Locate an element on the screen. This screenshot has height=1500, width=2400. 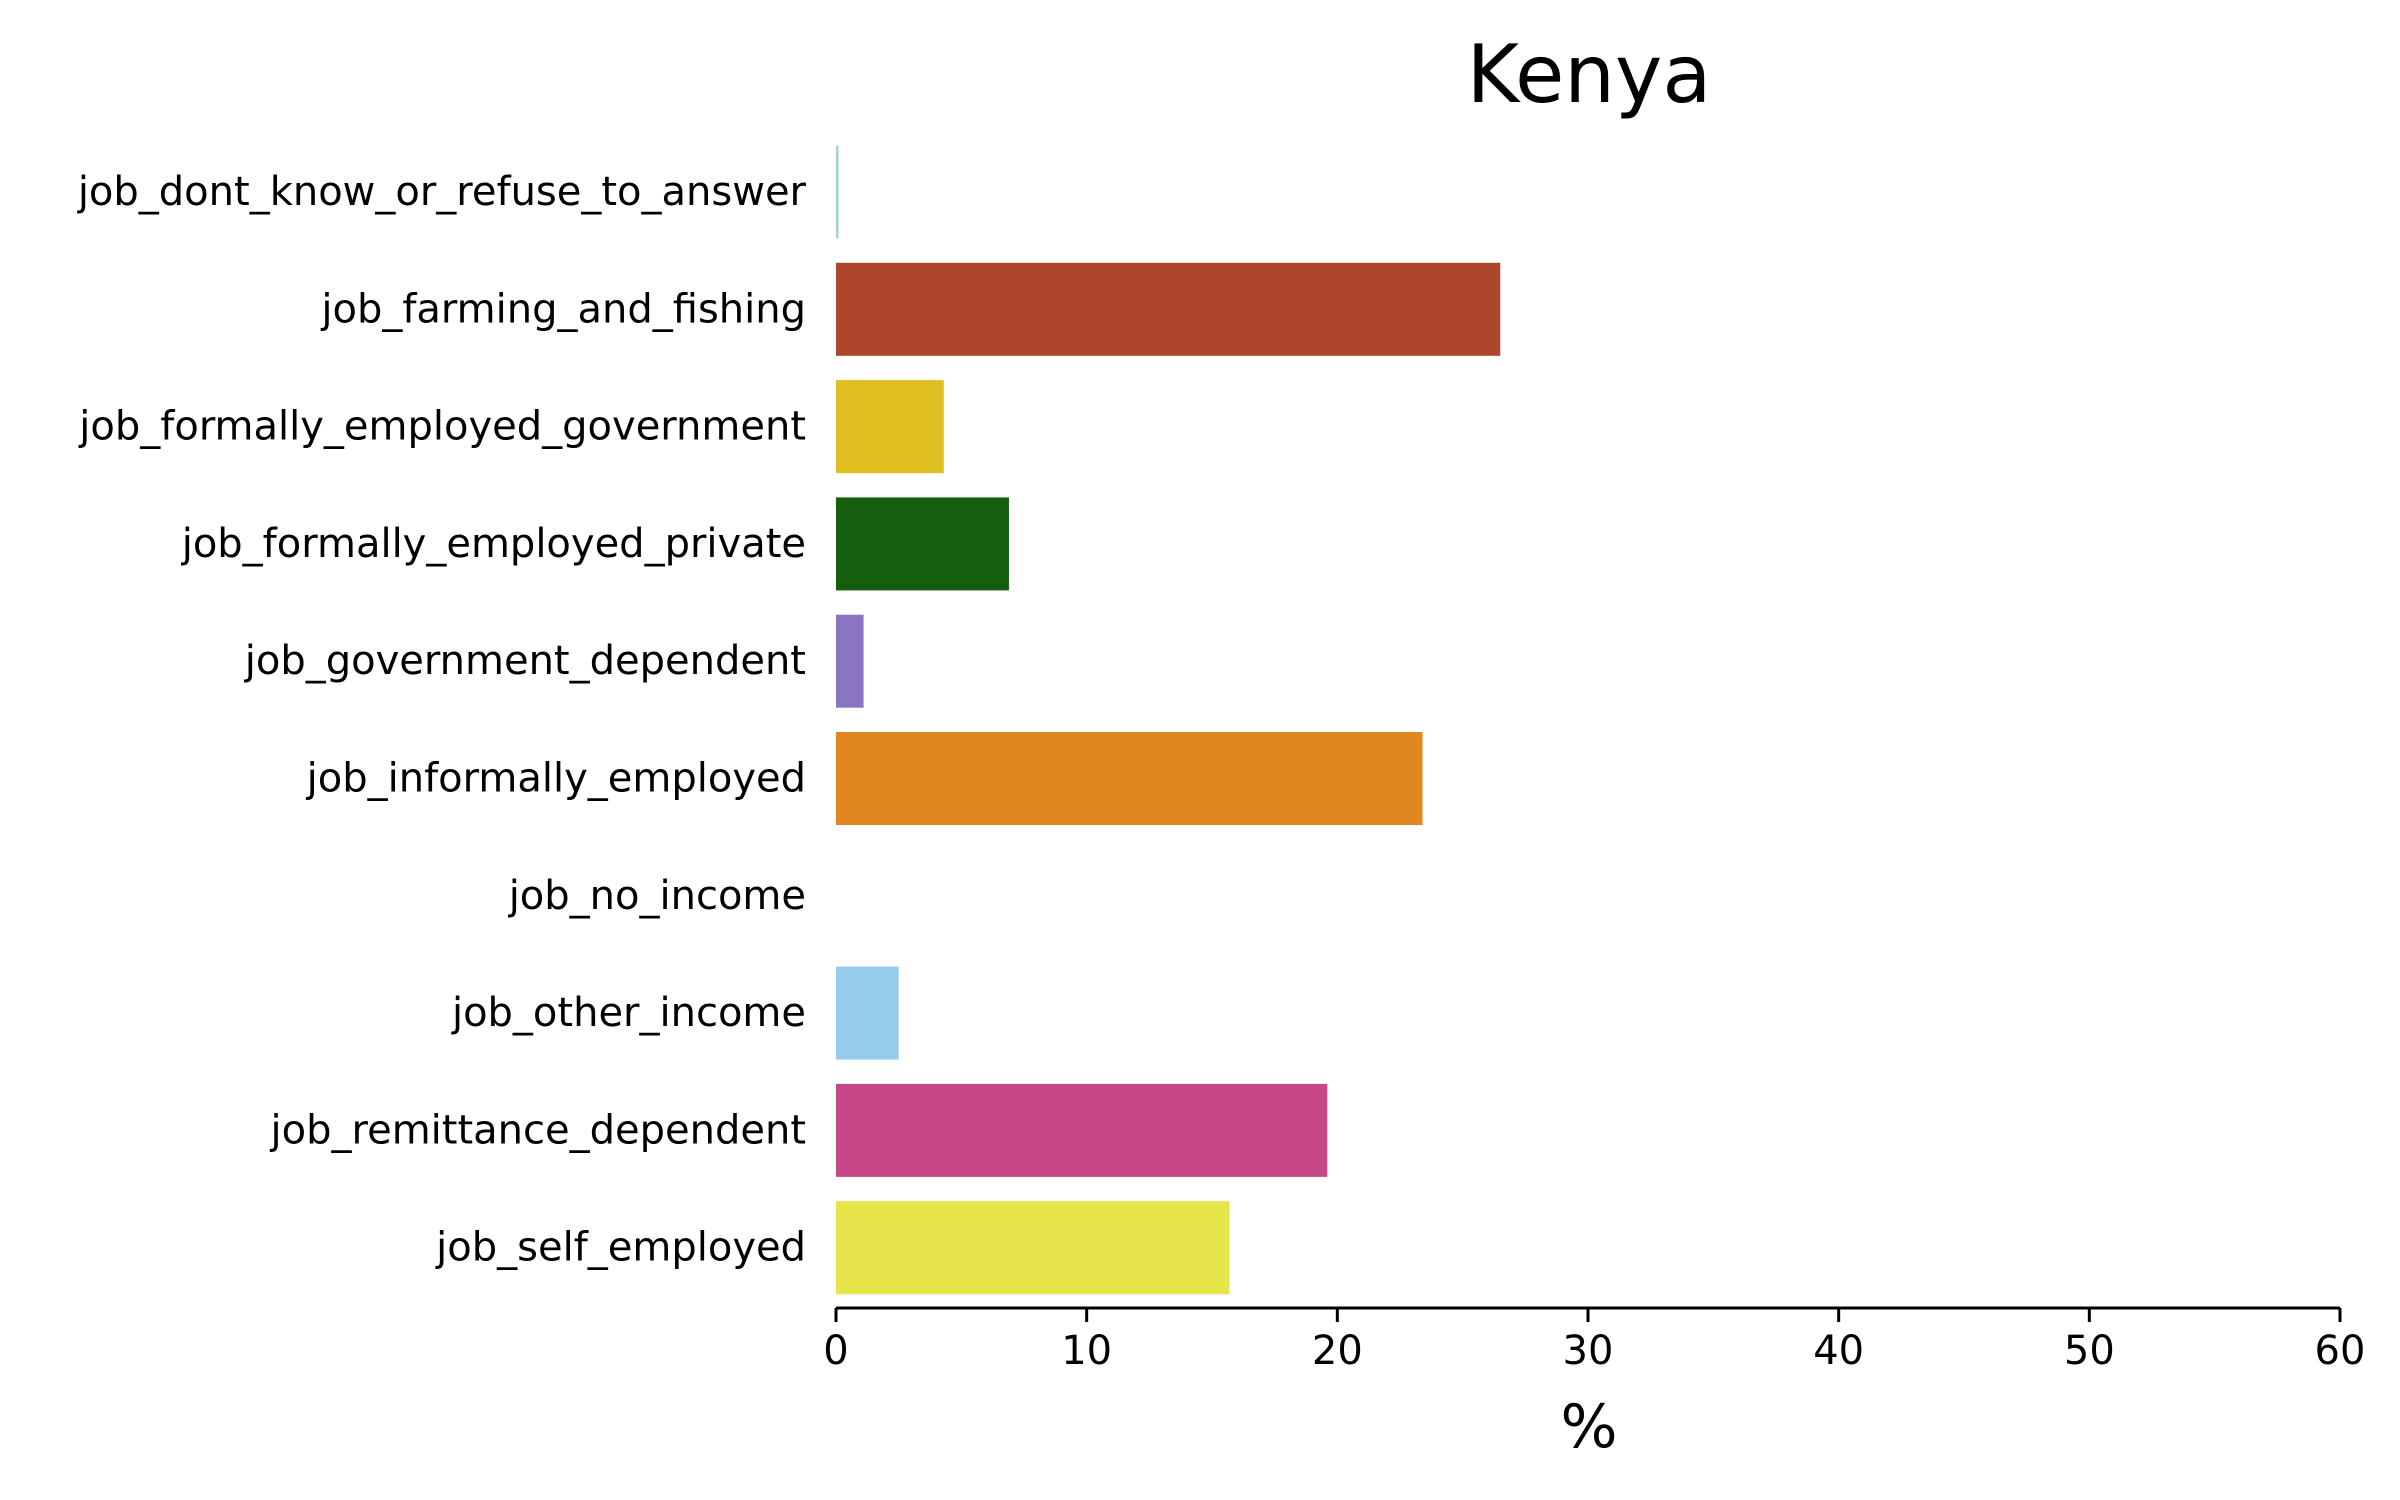
chart-title: Kenya is located at coordinates (1589, 74).